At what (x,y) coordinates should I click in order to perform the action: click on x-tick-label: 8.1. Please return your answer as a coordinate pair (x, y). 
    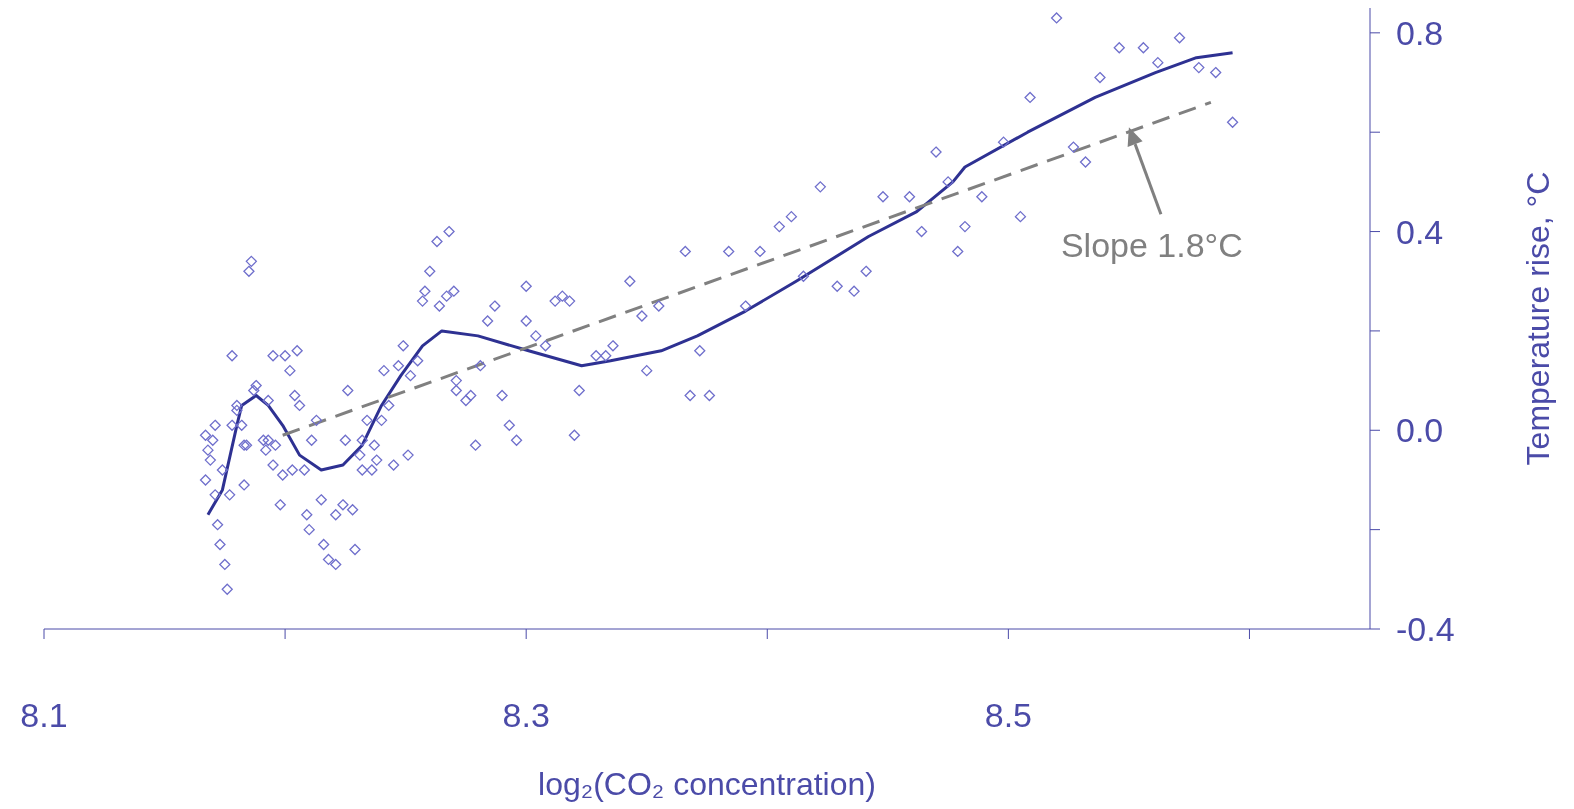
    Looking at the image, I should click on (44, 715).